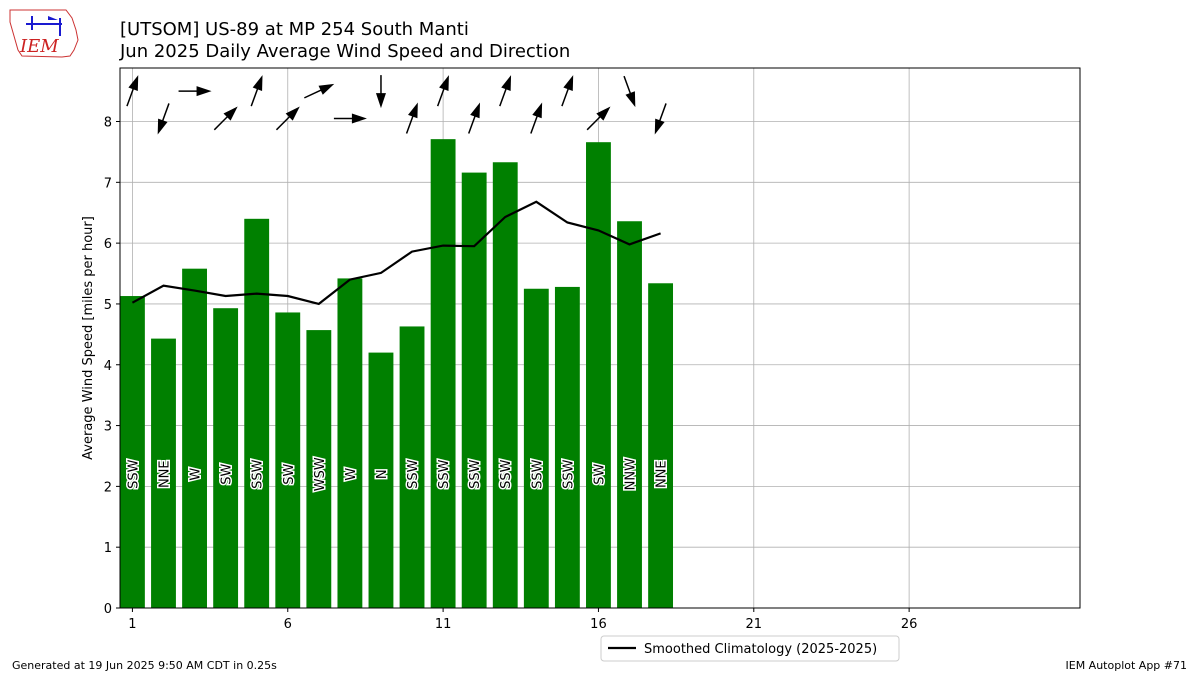  What do you see at coordinates (294, 29) in the screenshot?
I see `chart-title: [UTSOM] US-89 at MP 254 South Manti` at bounding box center [294, 29].